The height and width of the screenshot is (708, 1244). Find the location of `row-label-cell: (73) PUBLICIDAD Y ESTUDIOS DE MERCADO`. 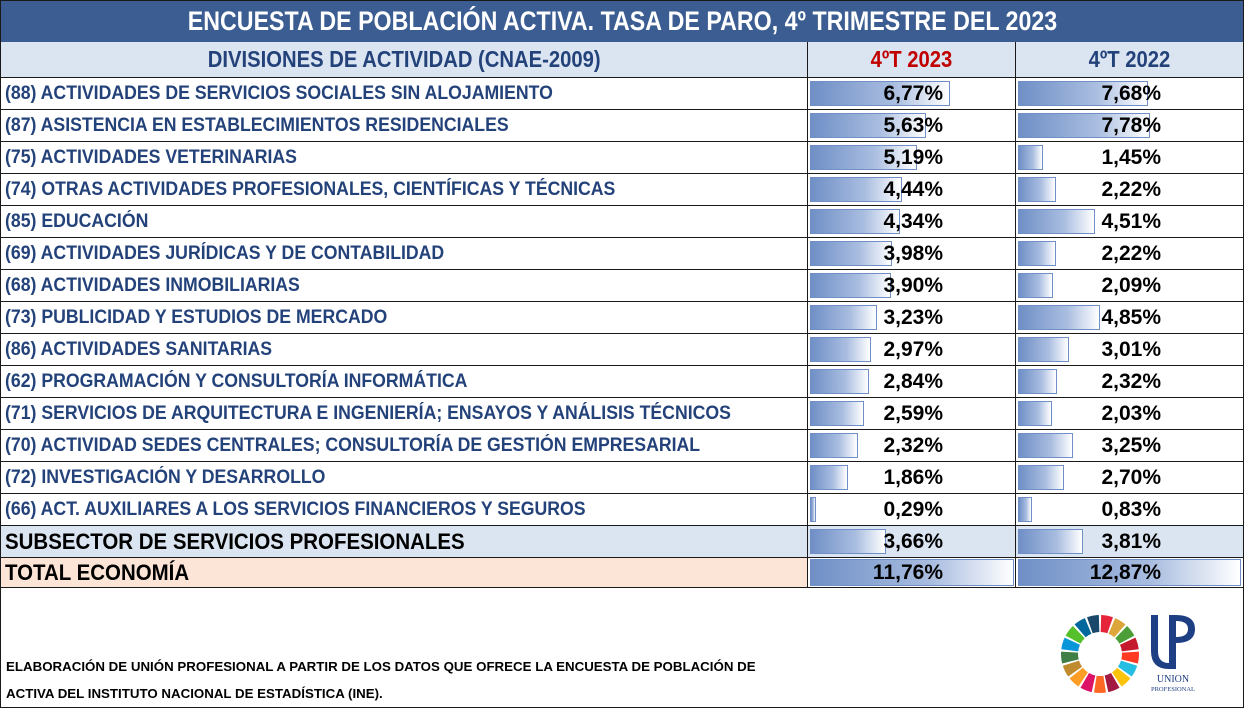

row-label-cell: (73) PUBLICIDAD Y ESTUDIOS DE MERCADO is located at coordinates (404, 317).